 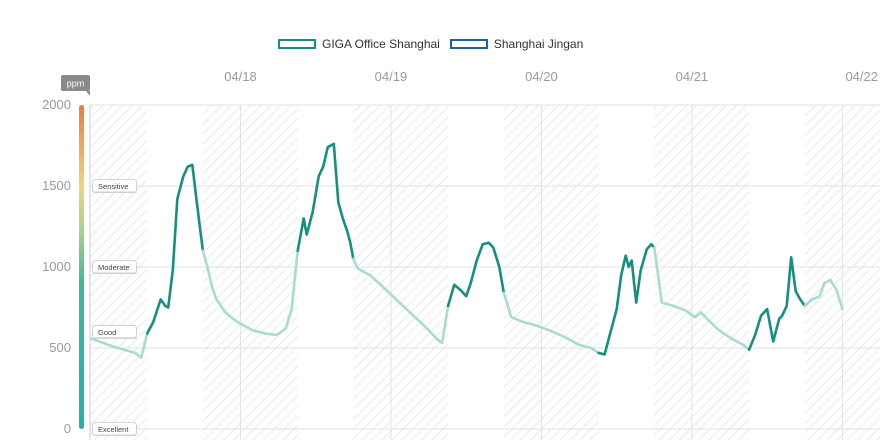 I want to click on scale-badge-moderate: Moderate, so click(x=114, y=267).